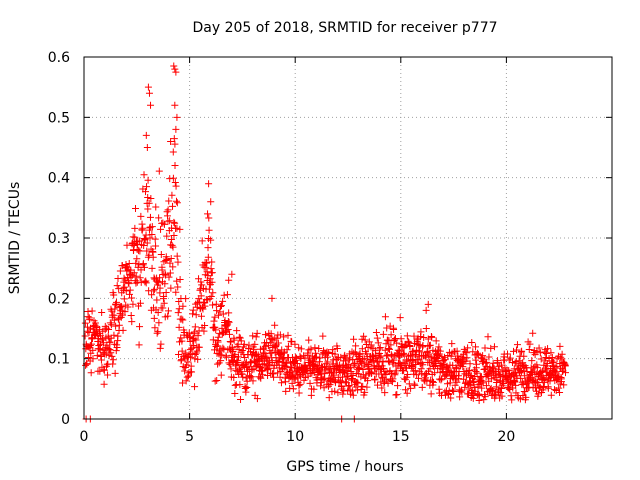 This screenshot has width=640, height=480. What do you see at coordinates (15, 238) in the screenshot?
I see `y-axis-title: SRMTID / TECUs` at bounding box center [15, 238].